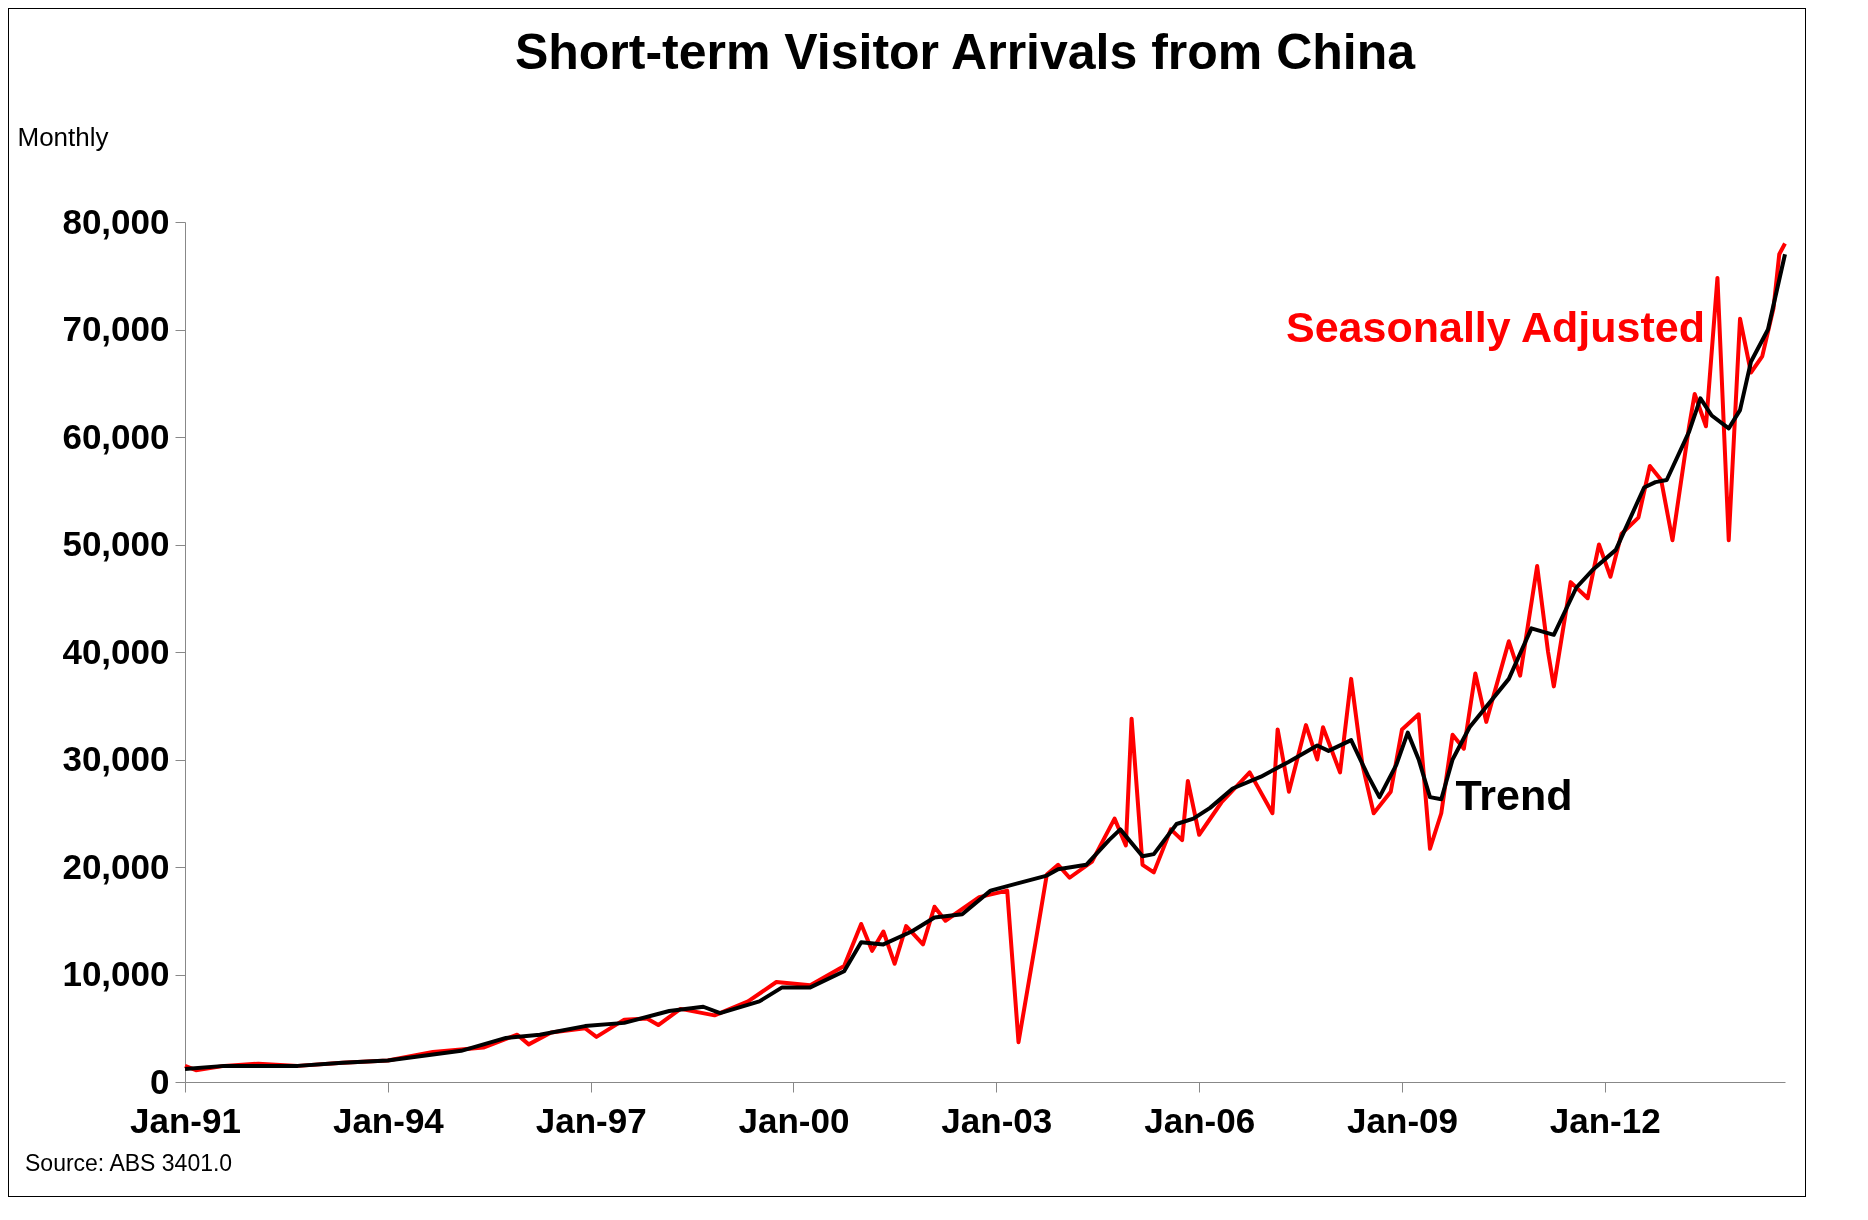 This screenshot has width=1868, height=1220. I want to click on y-tick-label: 30,000, so click(116, 758).